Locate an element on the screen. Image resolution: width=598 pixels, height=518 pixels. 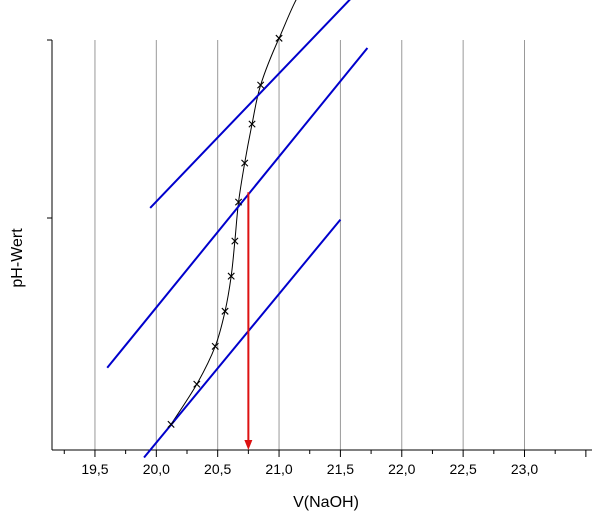
x-tick-label: 19,5 is located at coordinates (94, 469).